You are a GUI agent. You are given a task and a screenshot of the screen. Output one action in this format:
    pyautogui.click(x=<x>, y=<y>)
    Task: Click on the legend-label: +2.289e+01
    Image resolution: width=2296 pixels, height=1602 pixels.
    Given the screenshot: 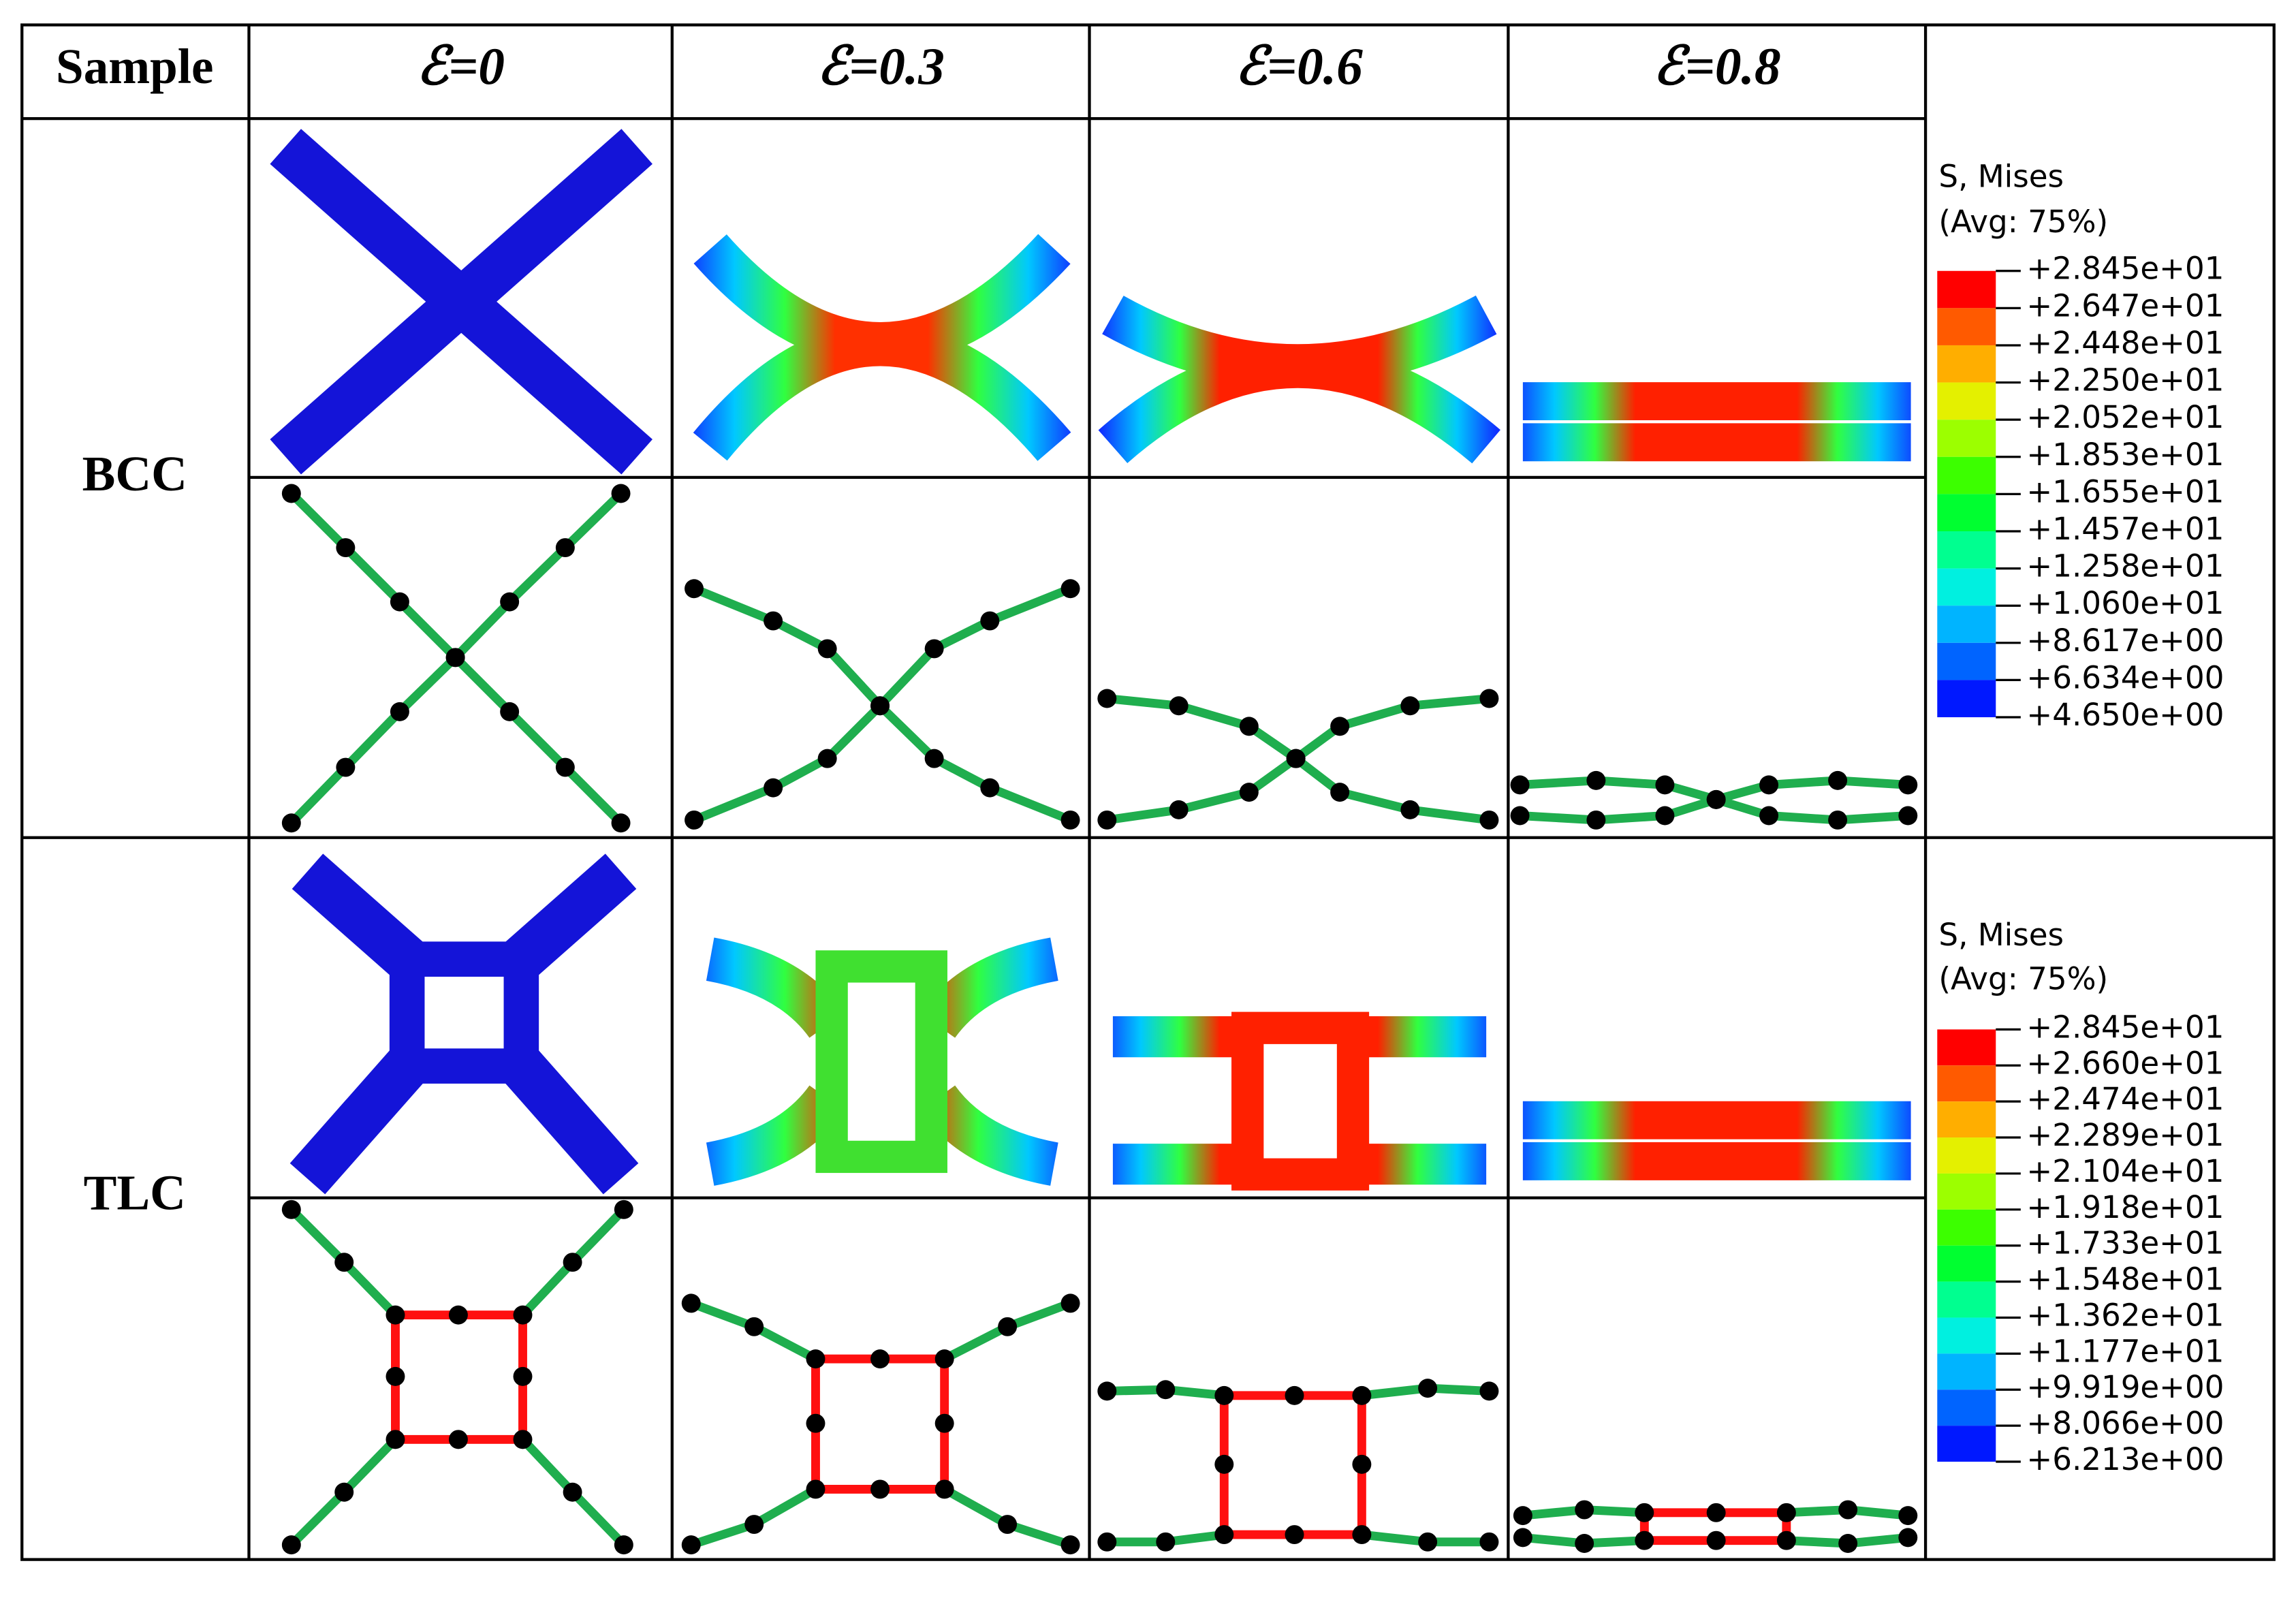 What is the action you would take?
    pyautogui.click(x=2125, y=1135)
    